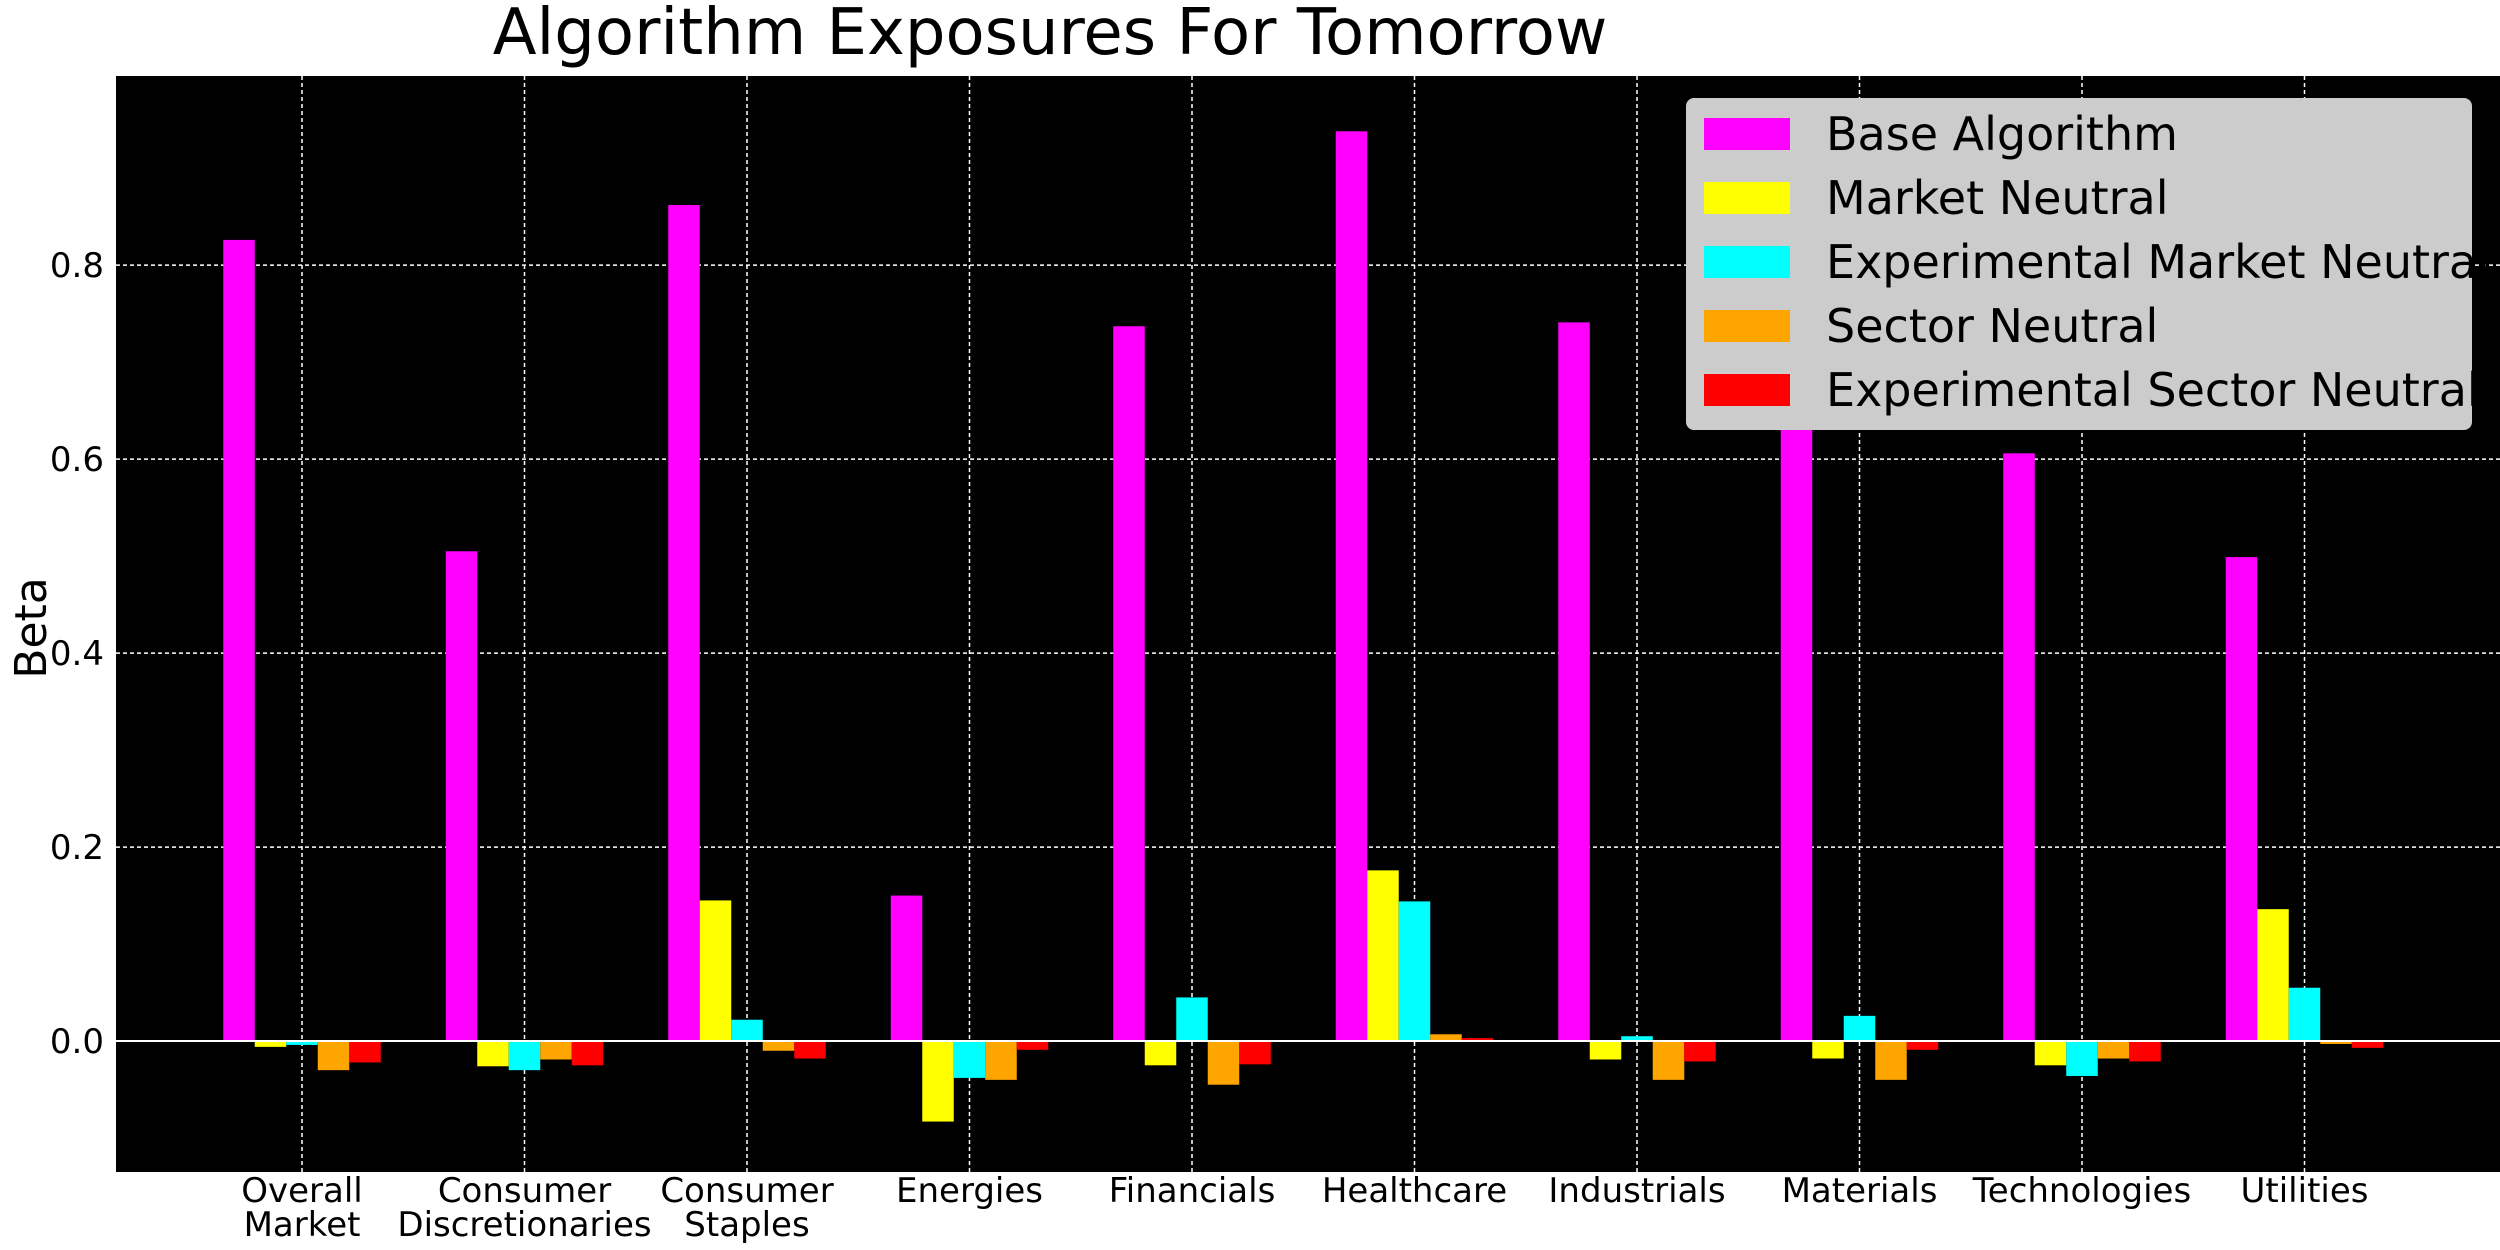 This screenshot has height=1250, width=2500. I want to click on x-tick-label: Market, so click(302, 1225).